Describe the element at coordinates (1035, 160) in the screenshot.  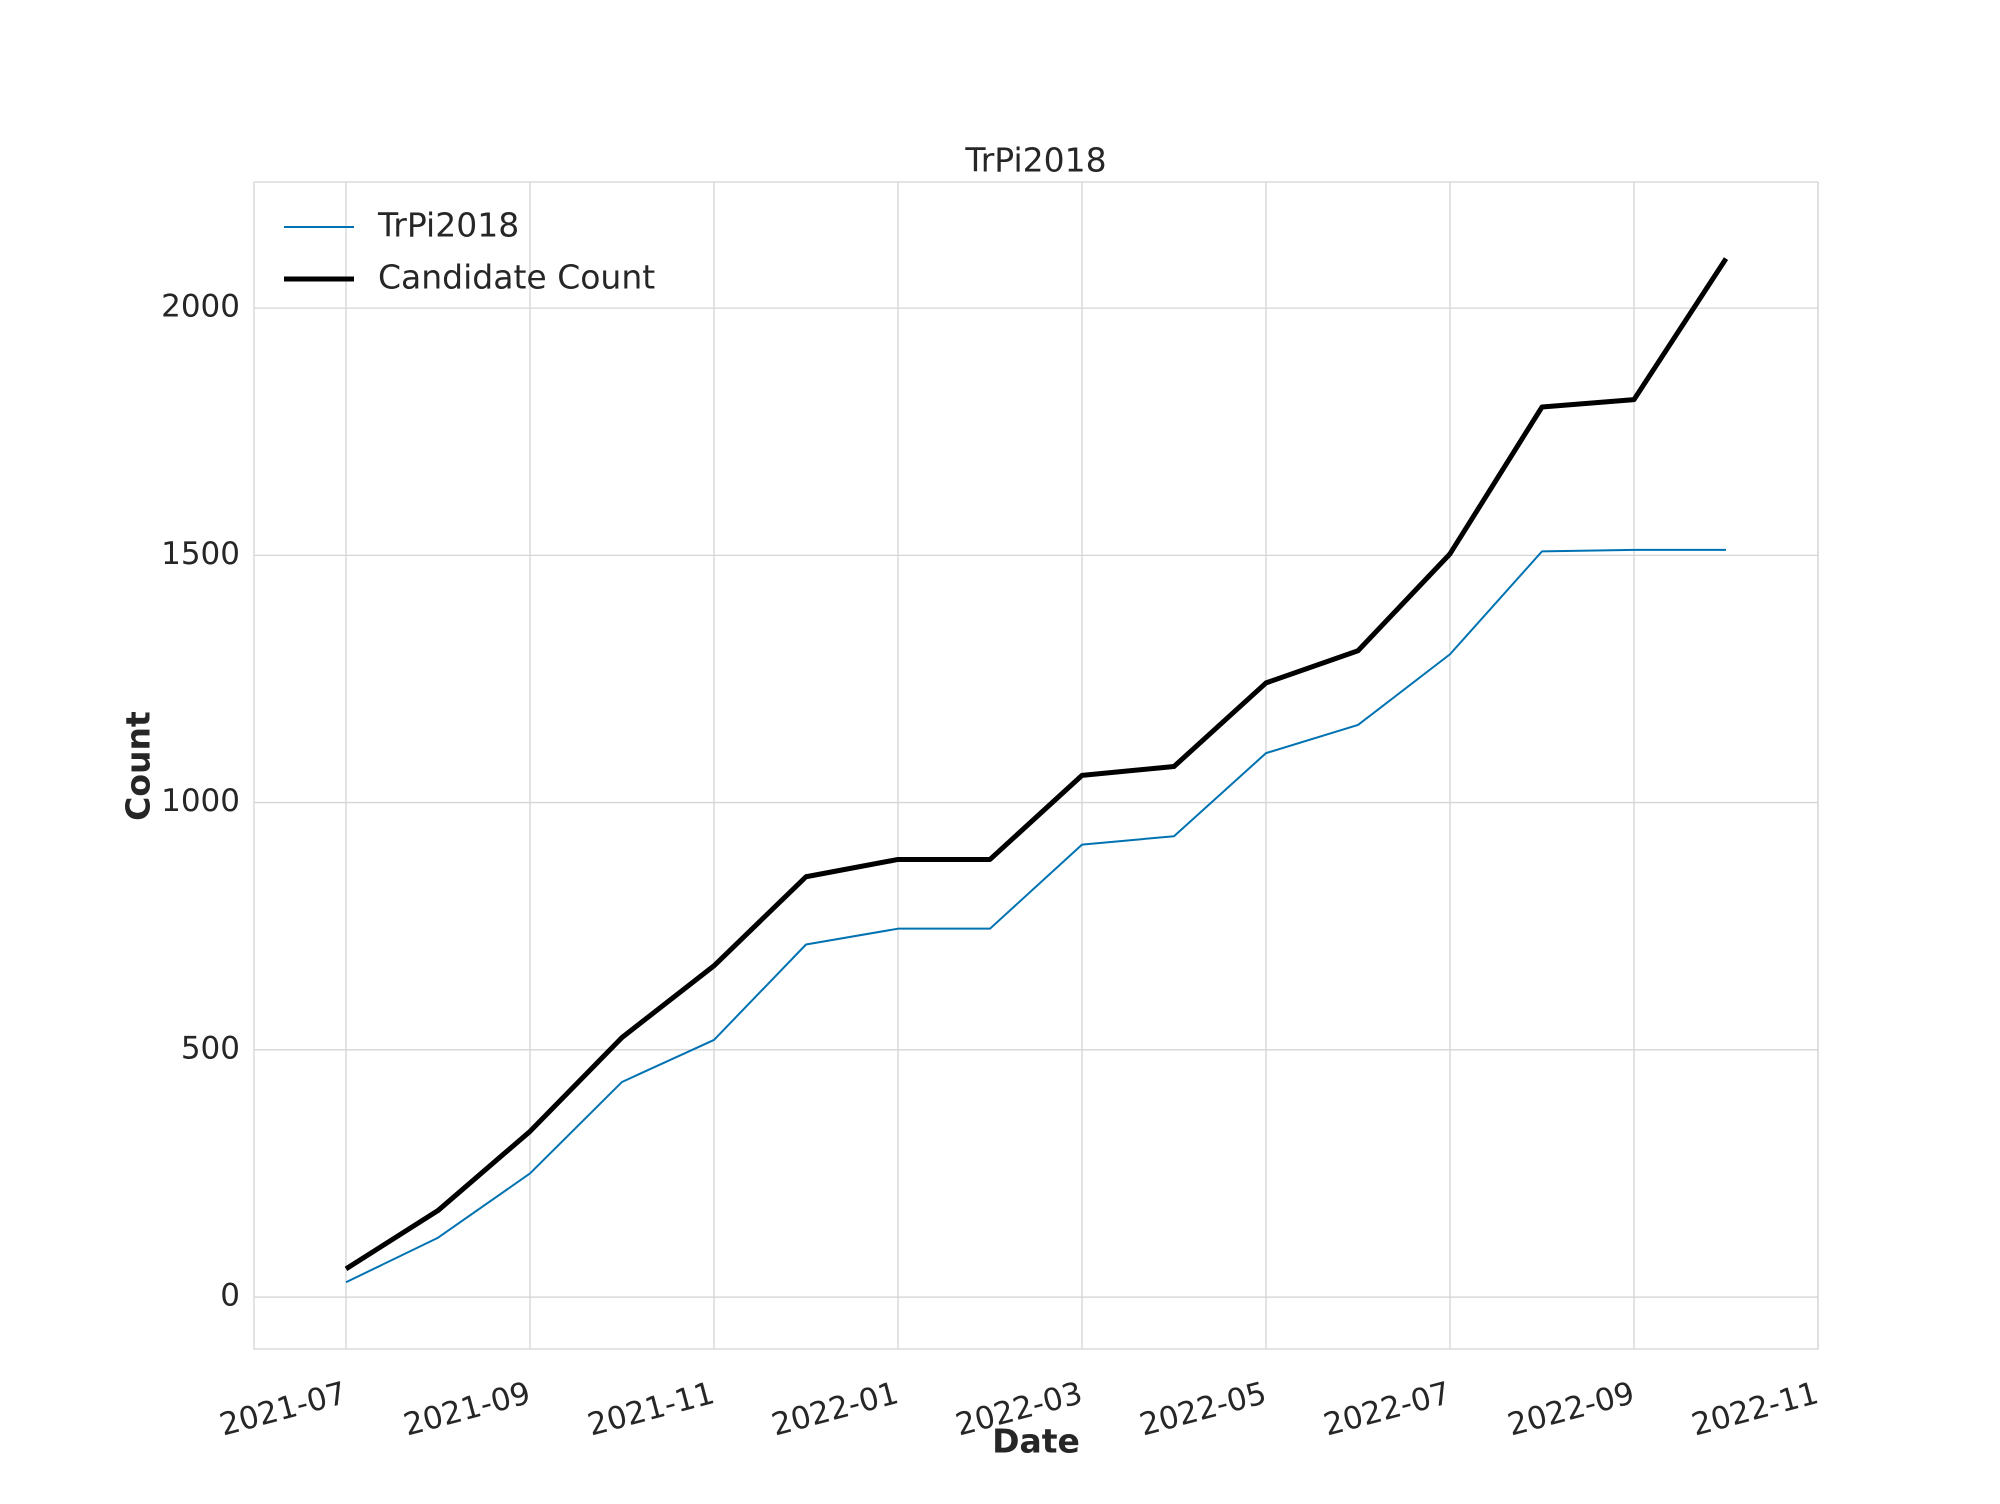
I see `chart-title: TrPi2018` at that location.